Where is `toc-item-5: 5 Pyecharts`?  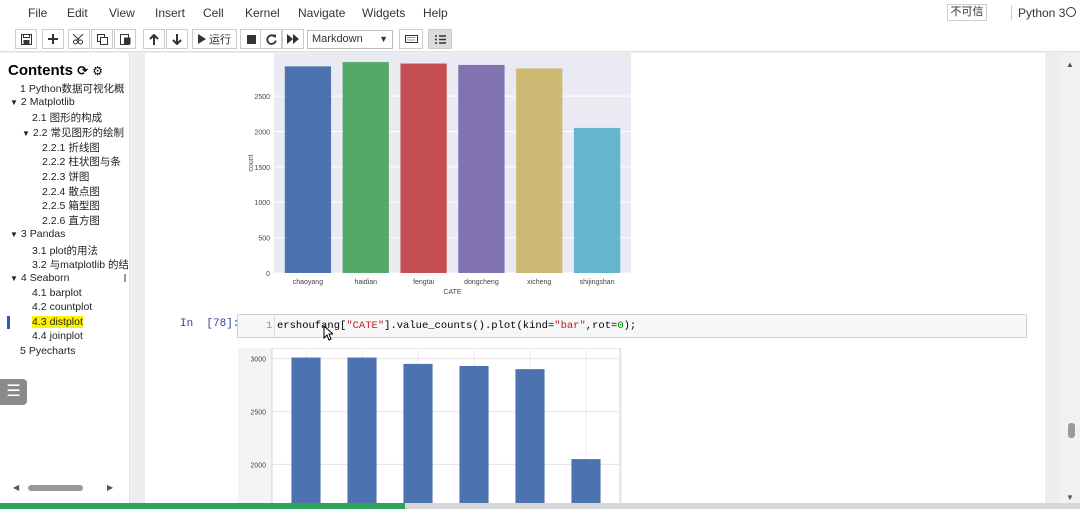
toc-item-5: 5 Pyecharts is located at coordinates (74, 351).